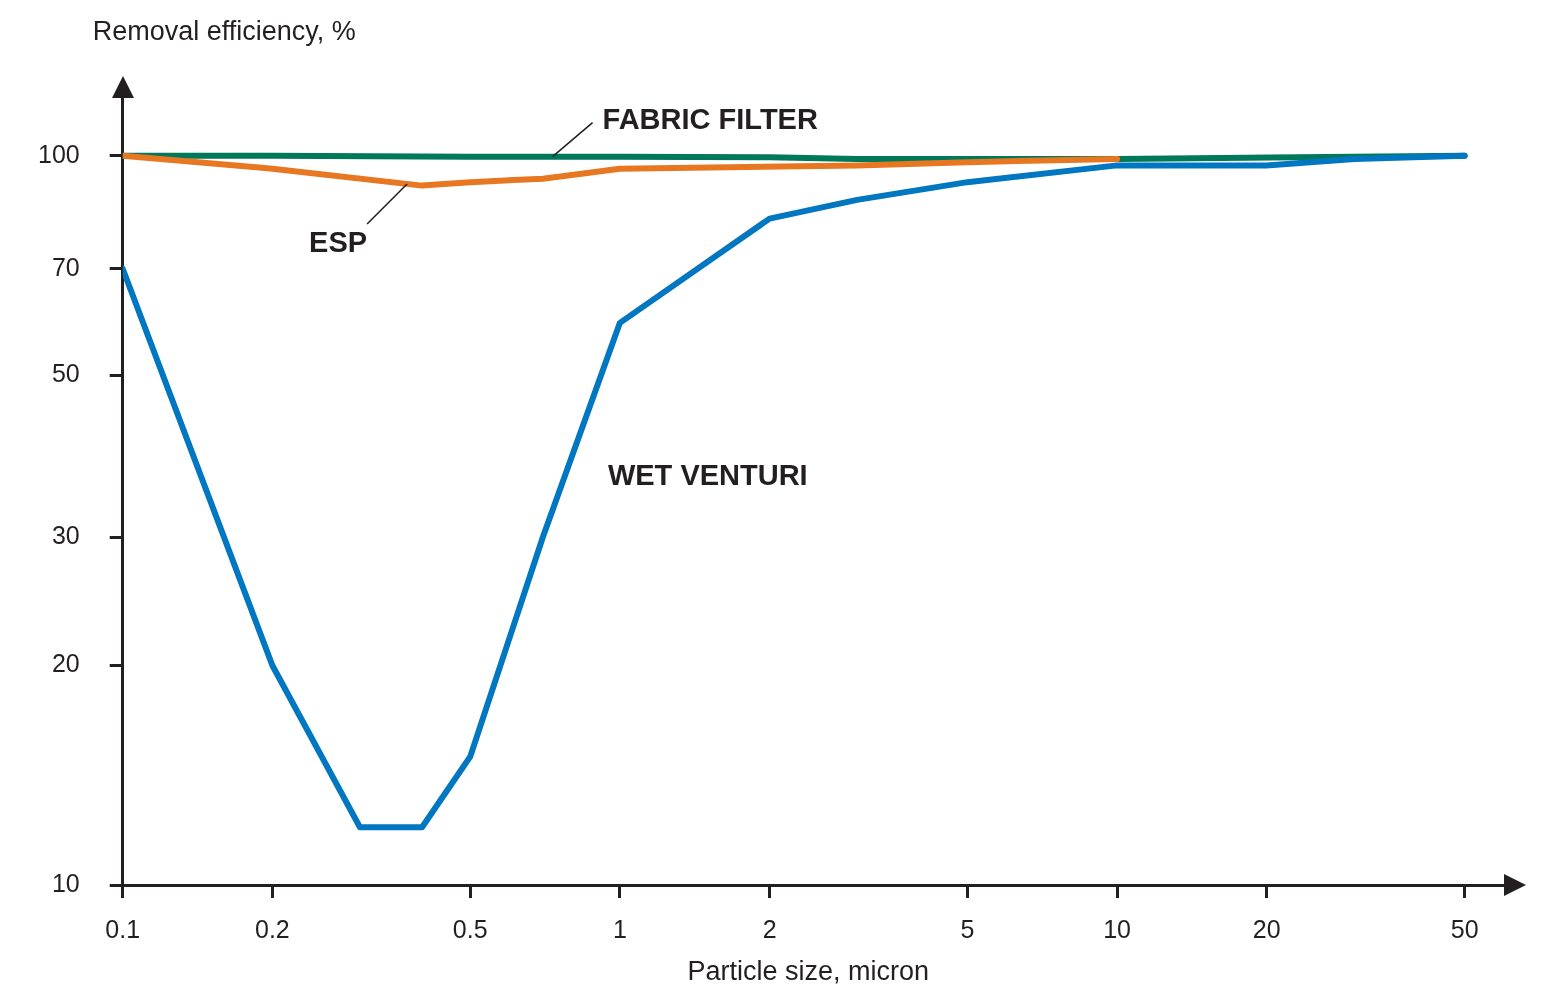 The width and height of the screenshot is (1542, 992). Describe the element at coordinates (710, 118) in the screenshot. I see `series-label: FABRIC FILTER` at that location.